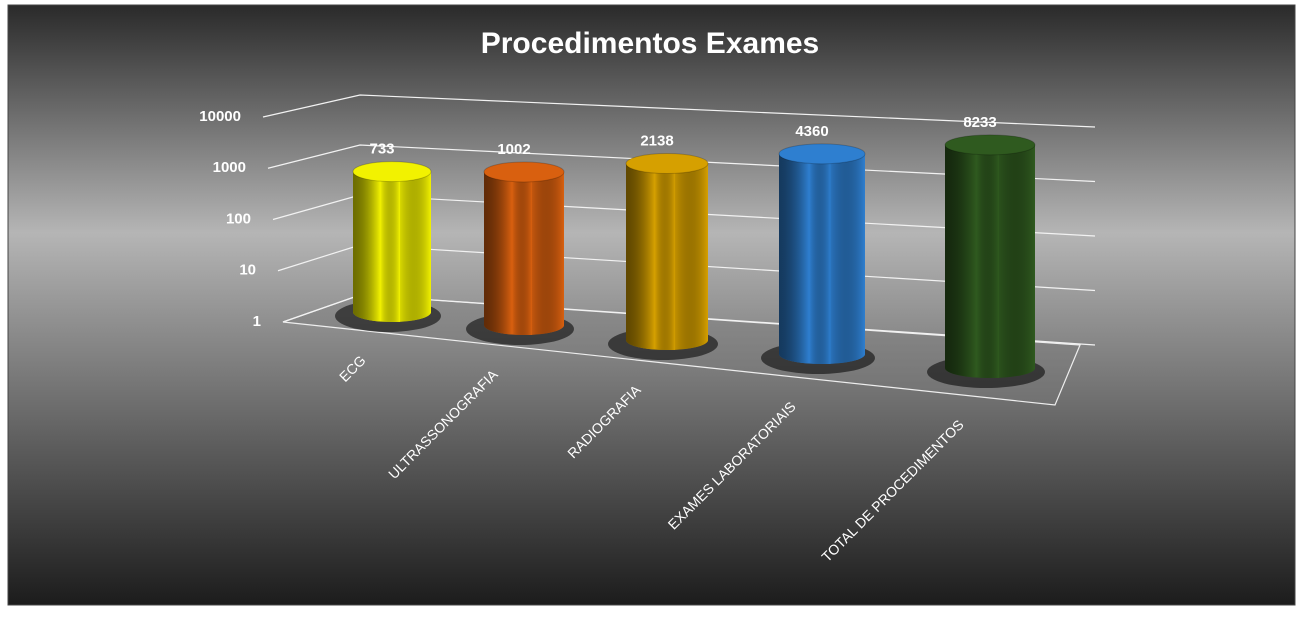 The height and width of the screenshot is (619, 1300). Describe the element at coordinates (229, 167) in the screenshot. I see `y-tick-label: 1000` at that location.